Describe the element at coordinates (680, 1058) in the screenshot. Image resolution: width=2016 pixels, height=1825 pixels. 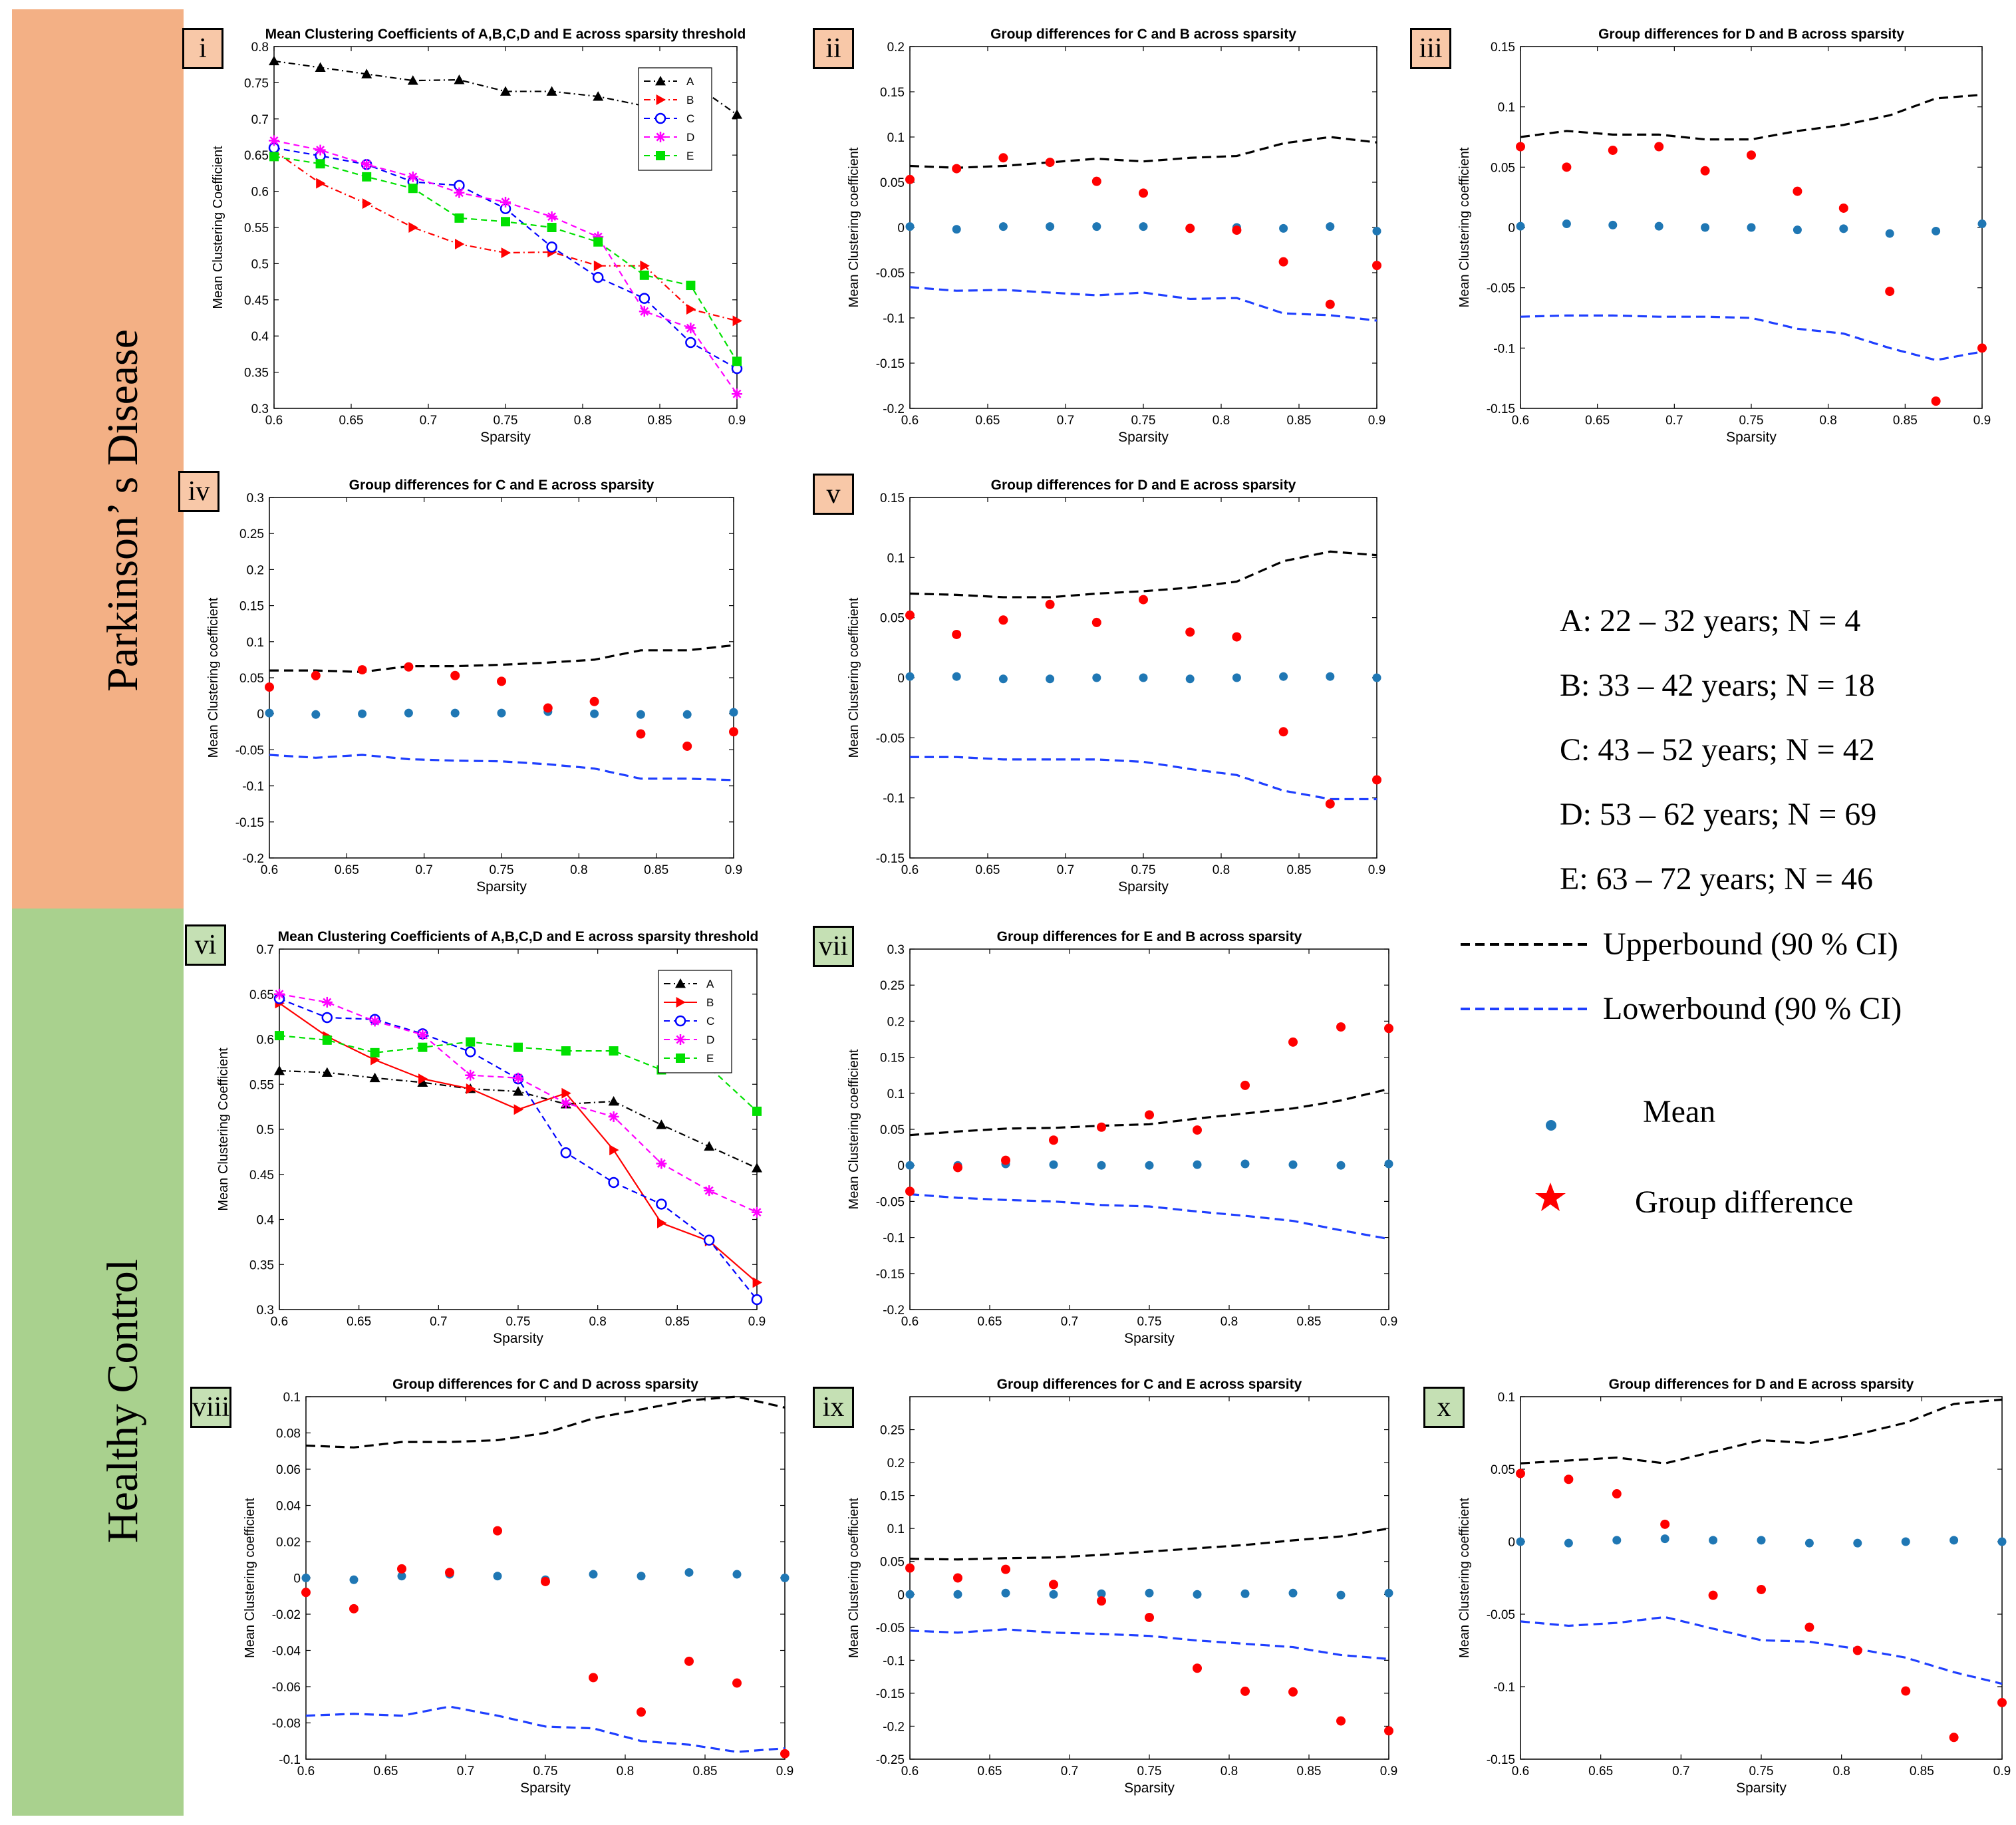
I see `legend-marker-E` at that location.